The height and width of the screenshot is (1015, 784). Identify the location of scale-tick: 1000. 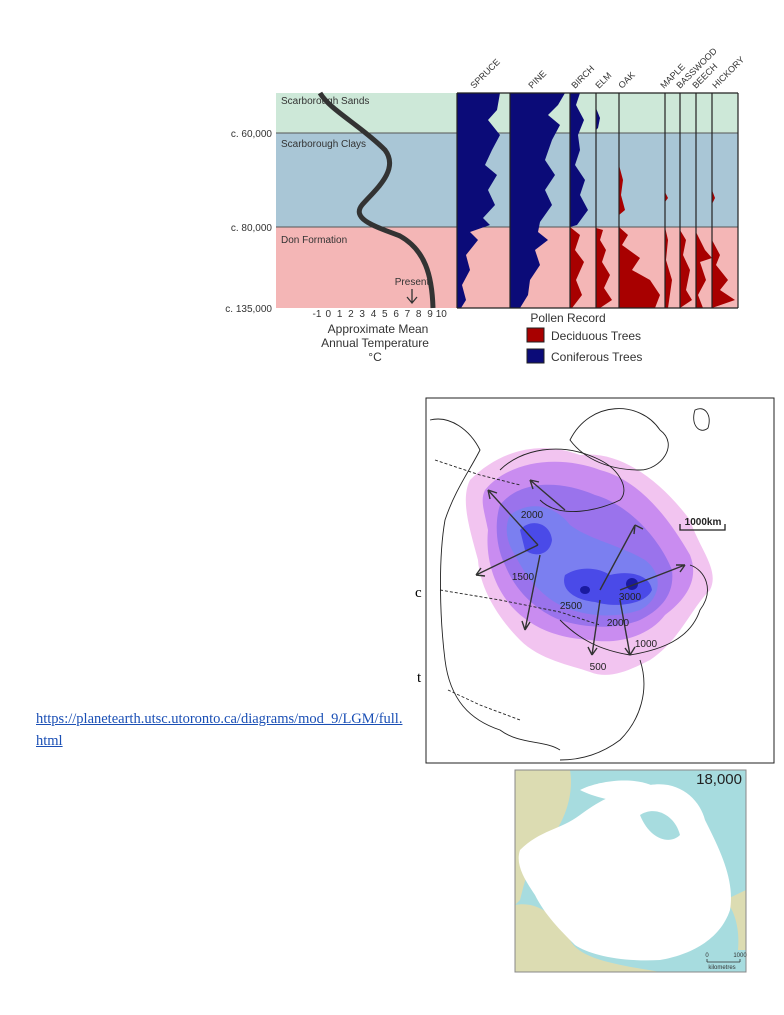
(740, 956).